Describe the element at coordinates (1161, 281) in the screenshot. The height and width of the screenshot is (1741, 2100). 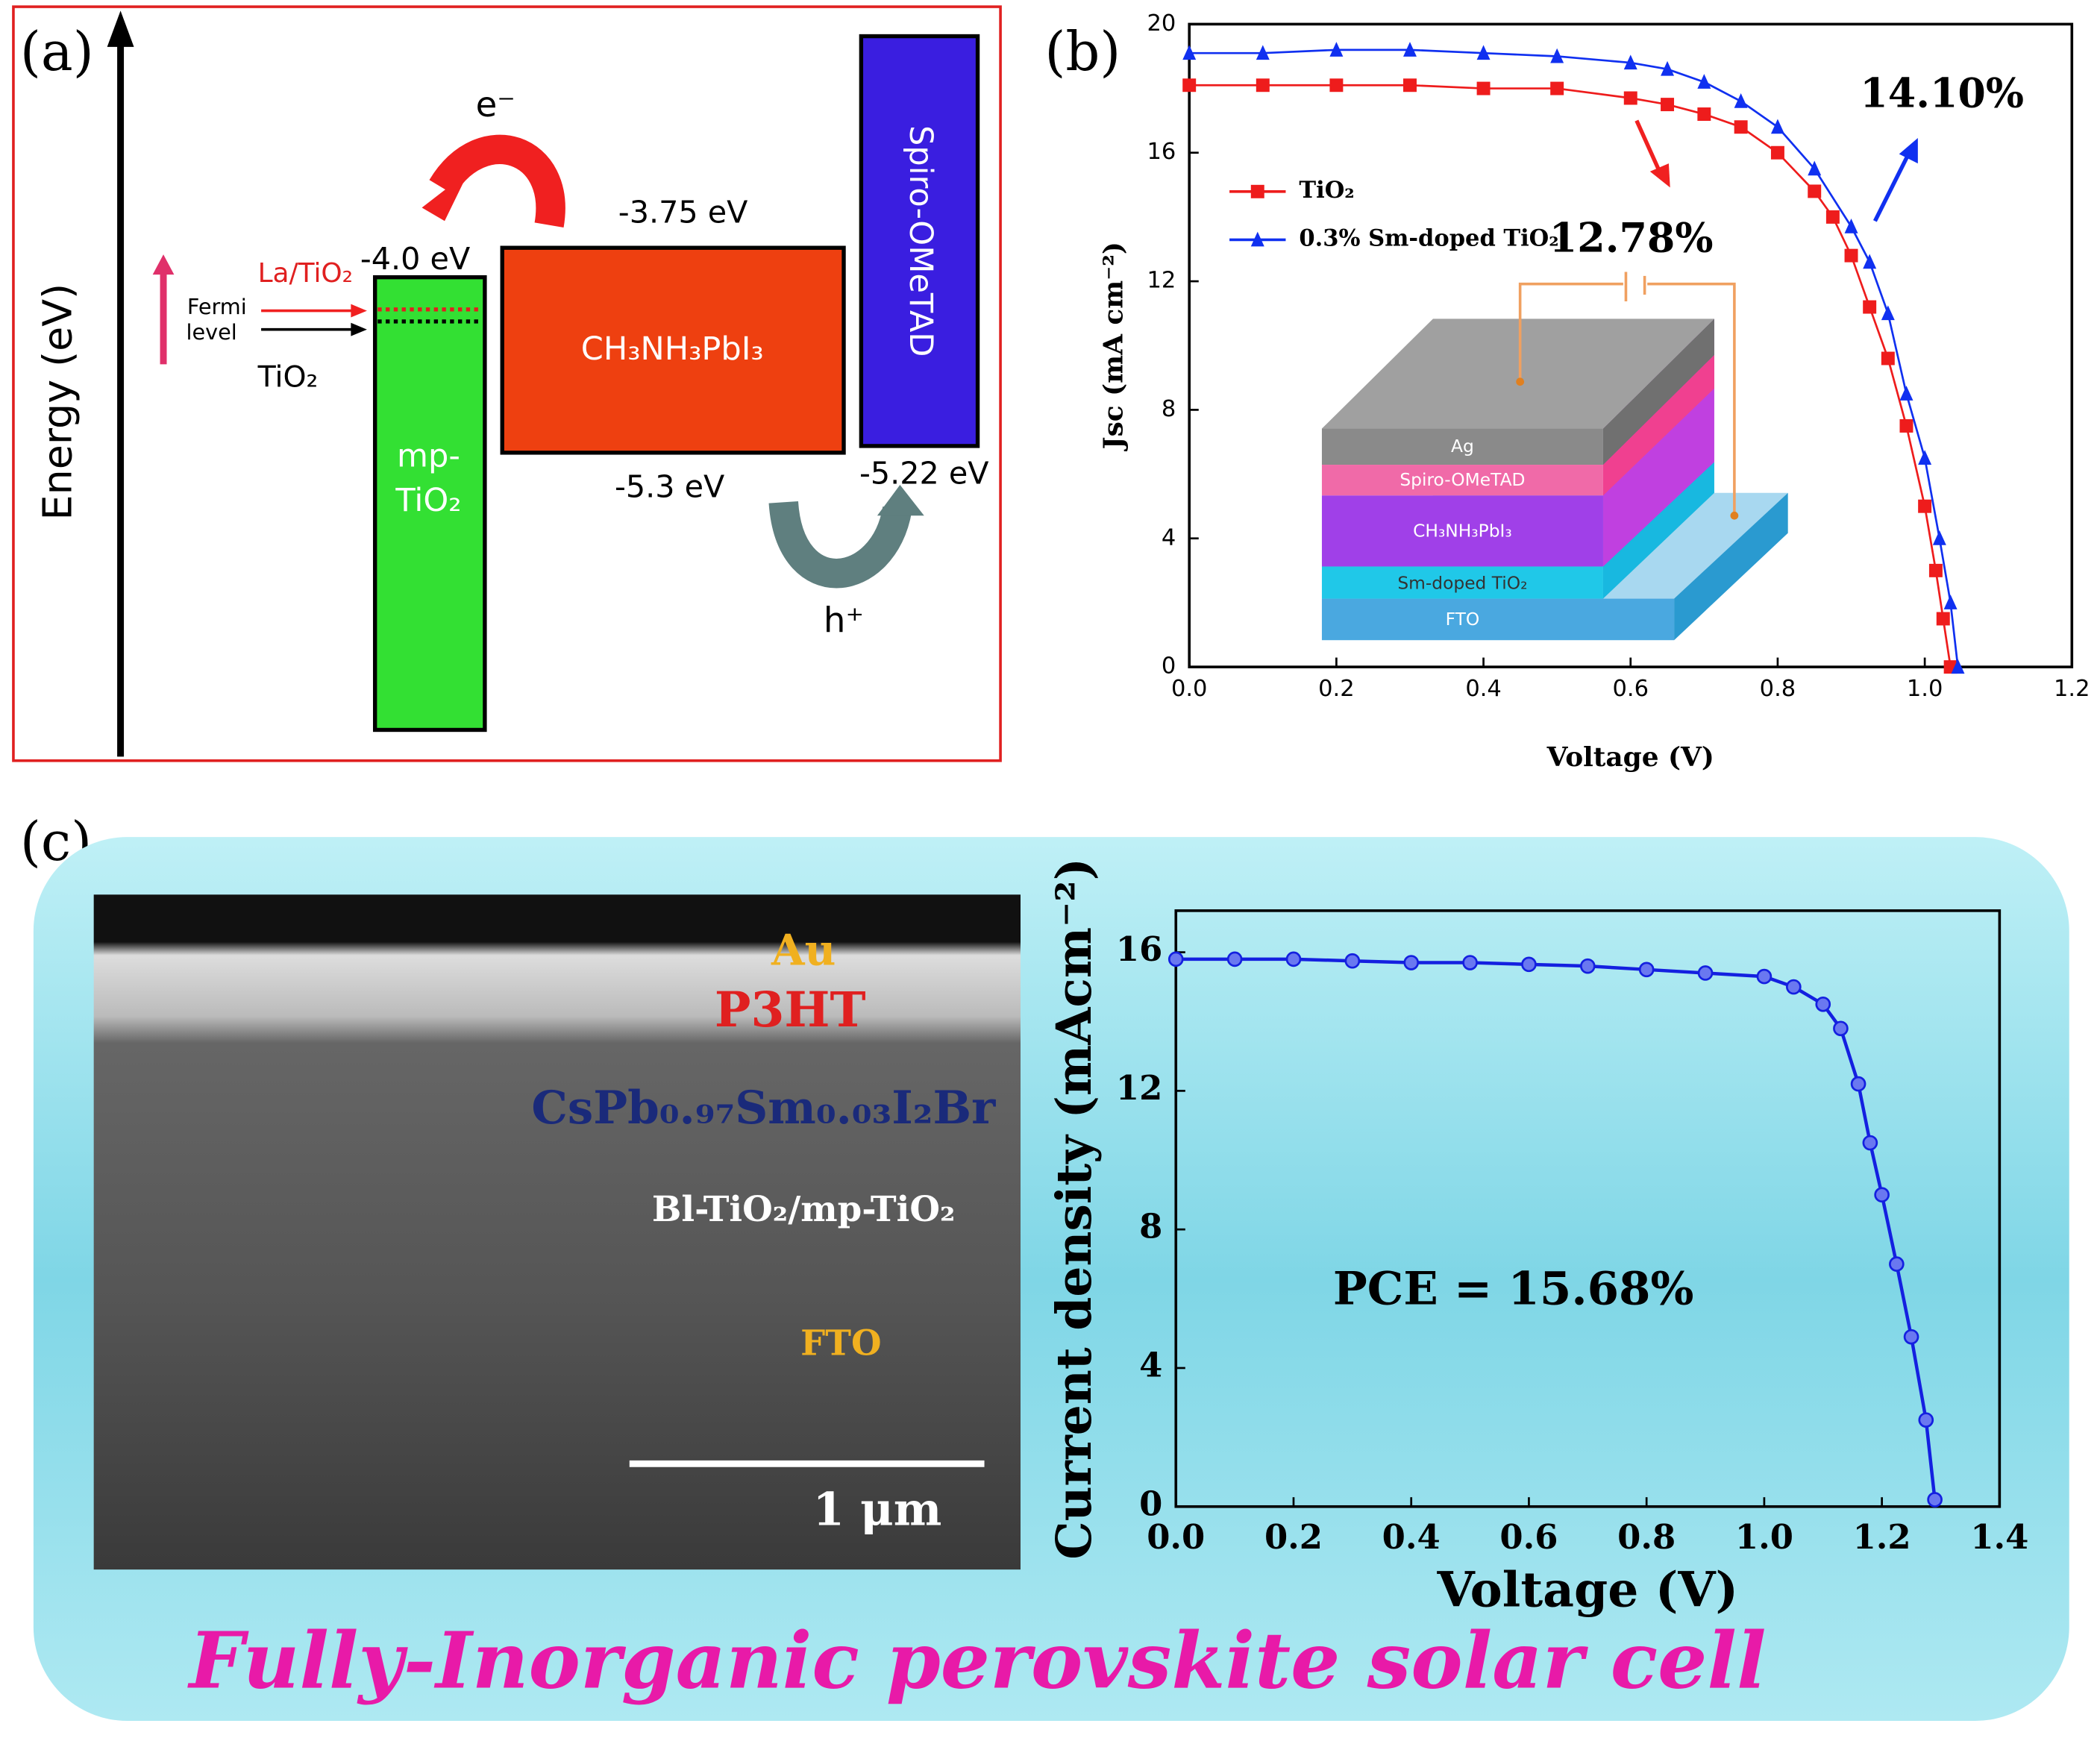
I see `y-tick-label: 12` at that location.